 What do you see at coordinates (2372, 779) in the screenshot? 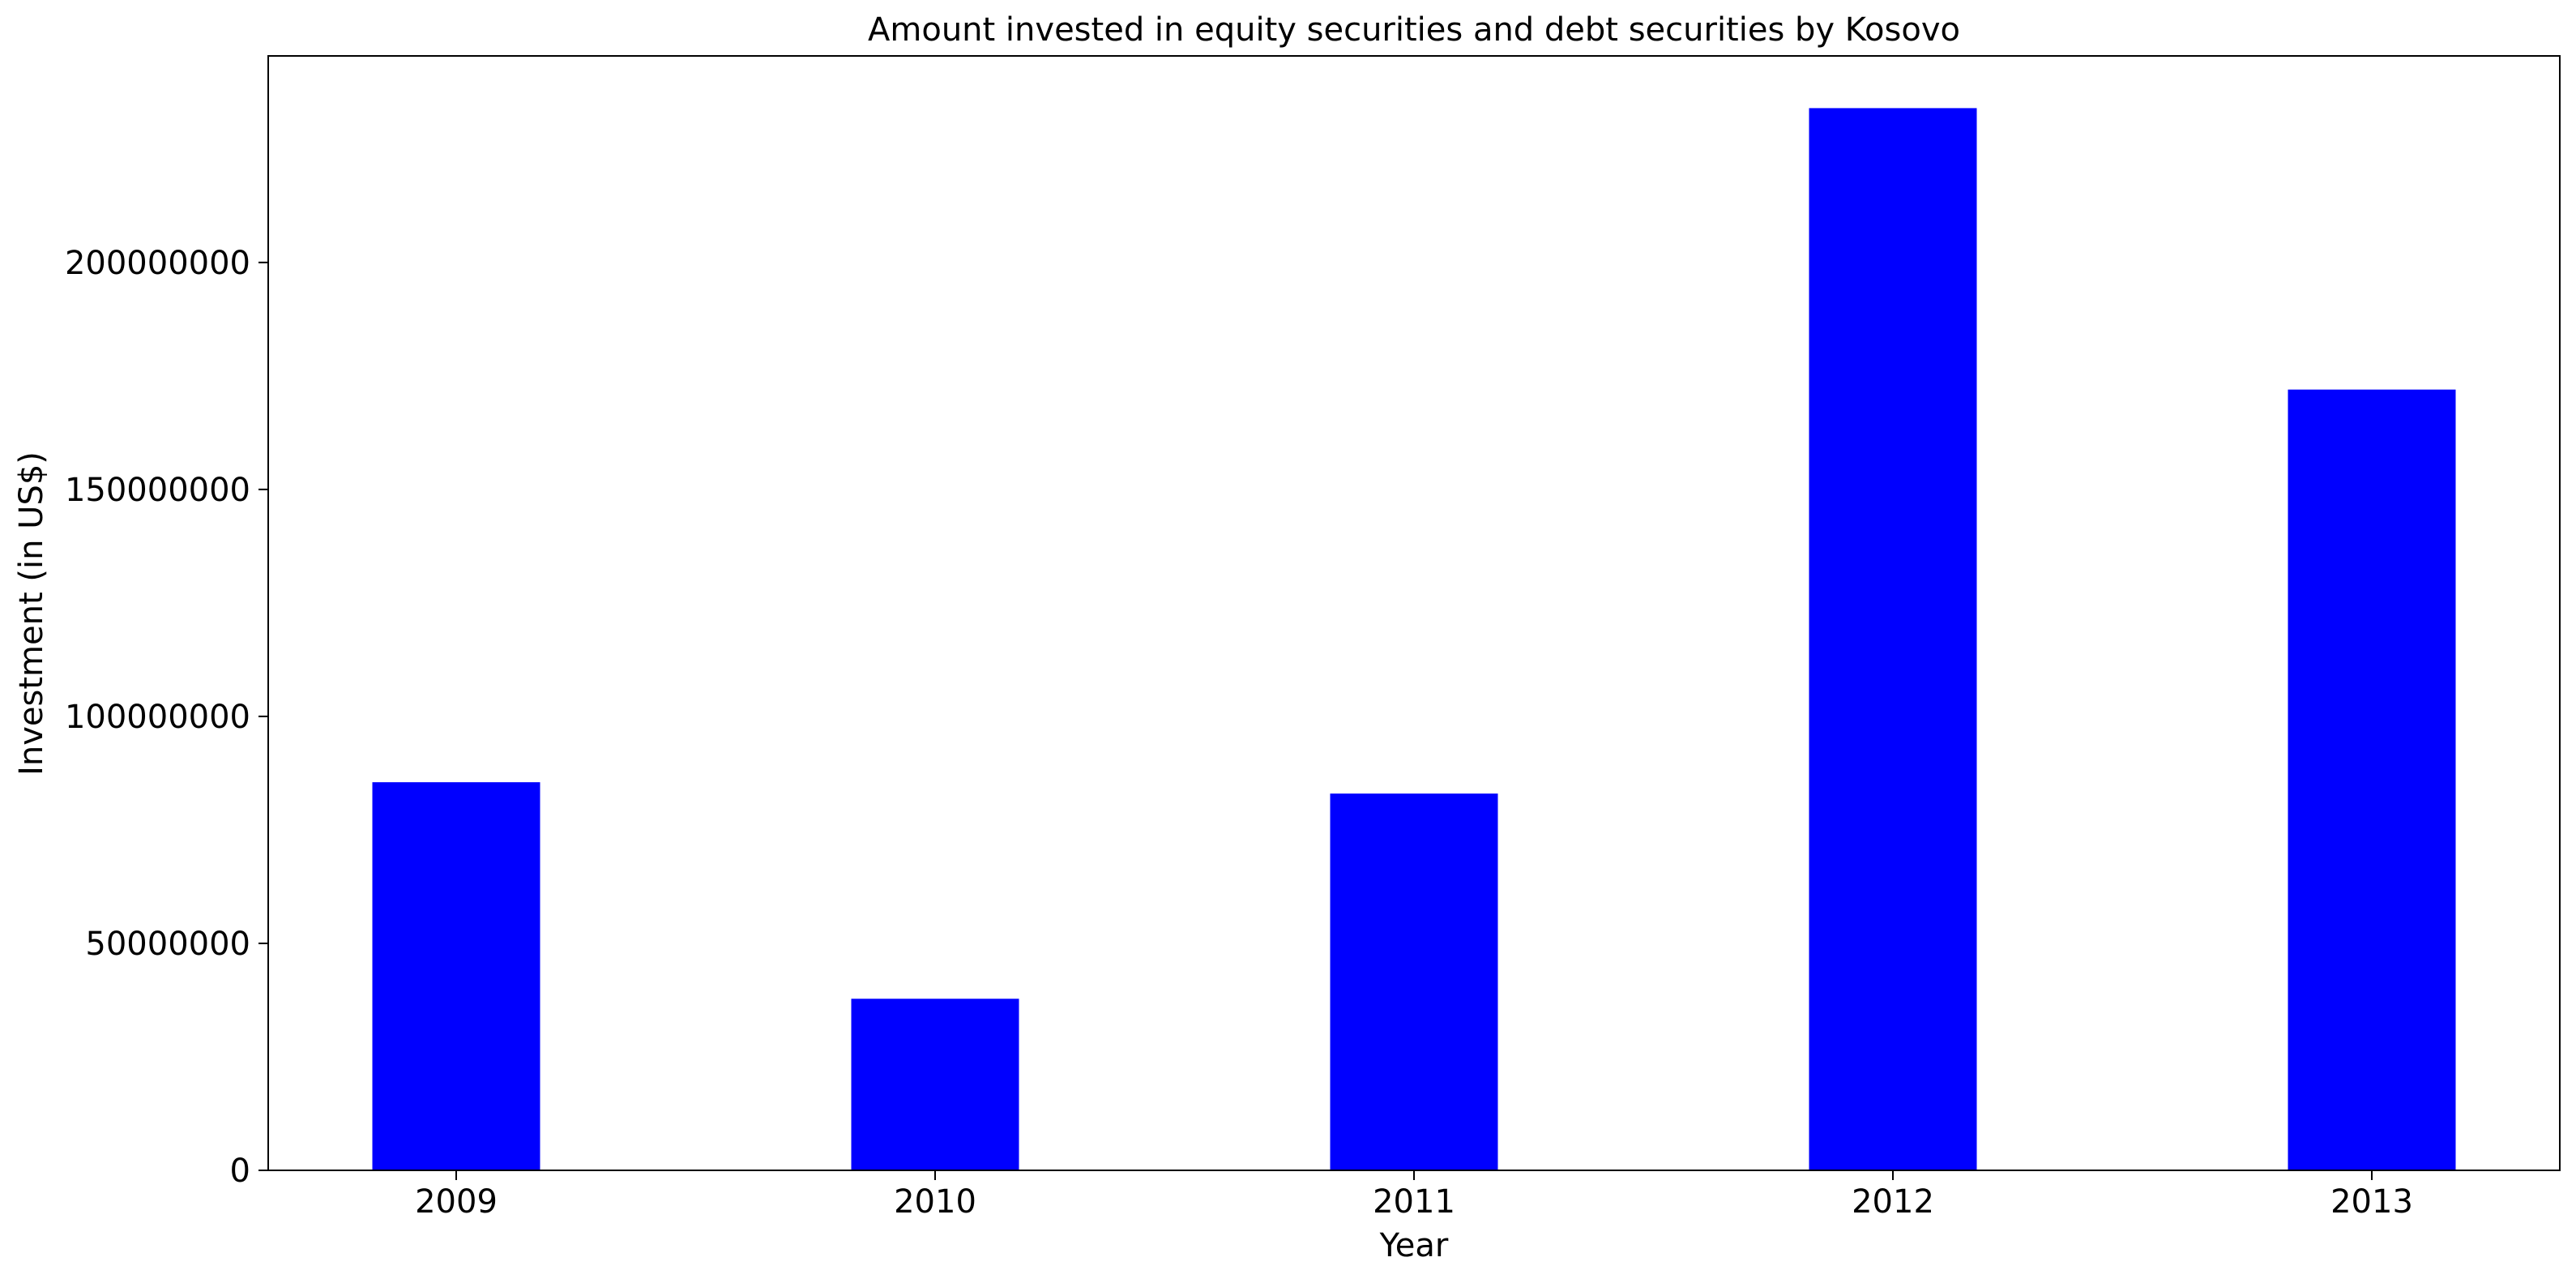
I see `bar-2013` at bounding box center [2372, 779].